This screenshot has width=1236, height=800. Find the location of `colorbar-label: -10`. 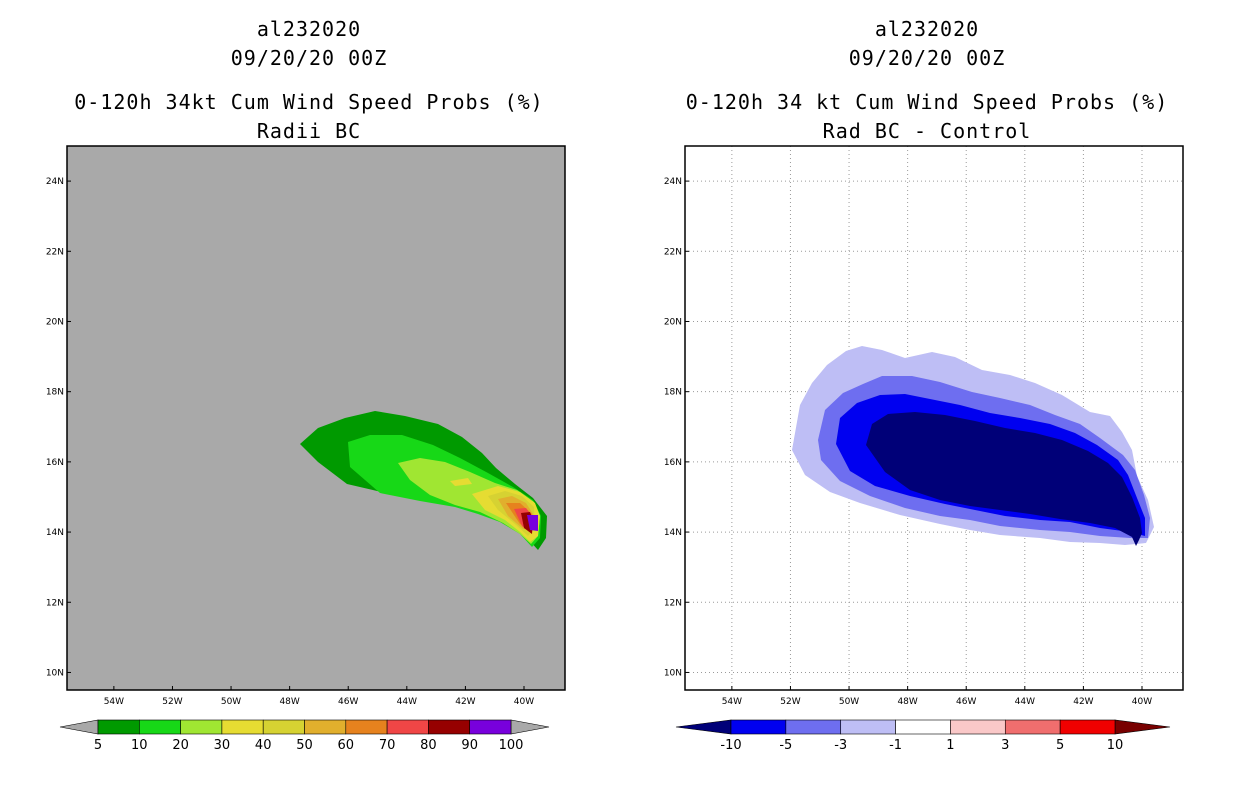

colorbar-label: -10 is located at coordinates (730, 745).